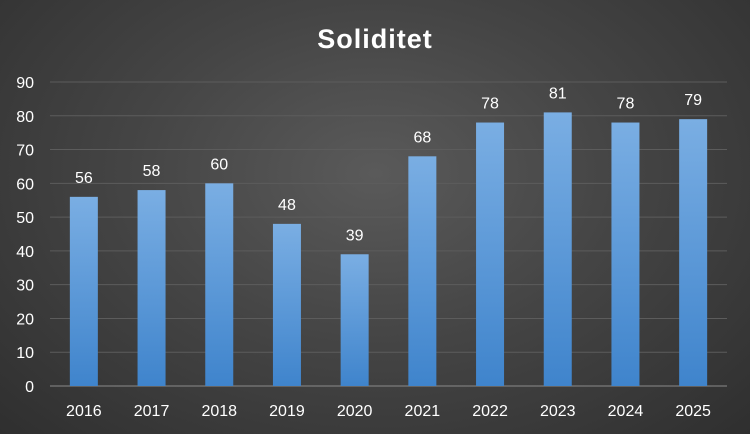 This screenshot has height=434, width=750. What do you see at coordinates (287, 411) in the screenshot?
I see `x-tick-label-2019: 2019` at bounding box center [287, 411].